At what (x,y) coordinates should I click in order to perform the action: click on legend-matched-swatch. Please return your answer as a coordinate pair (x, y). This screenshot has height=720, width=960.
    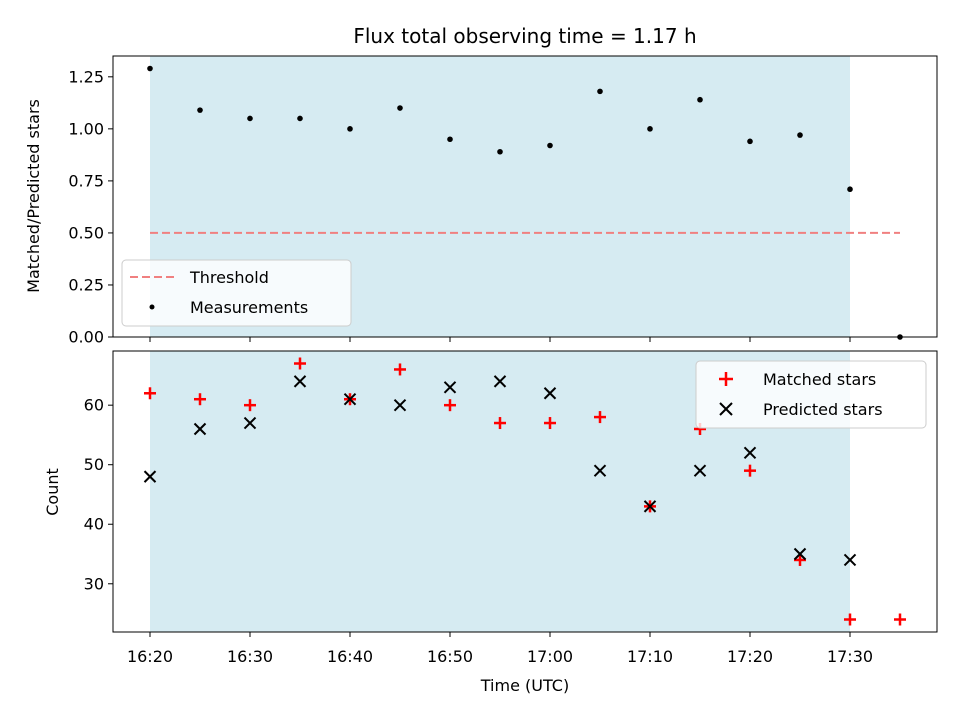
    Looking at the image, I should click on (726, 379).